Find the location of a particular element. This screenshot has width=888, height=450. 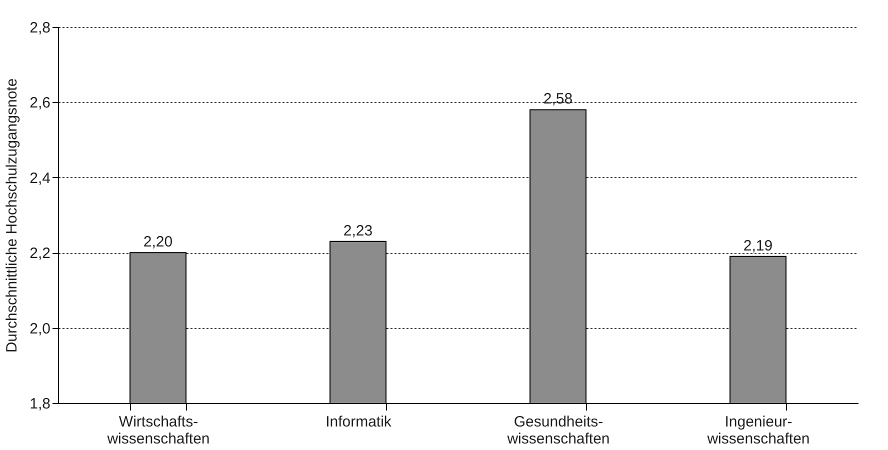

y-tick-label: 2,6 is located at coordinates (40, 103).